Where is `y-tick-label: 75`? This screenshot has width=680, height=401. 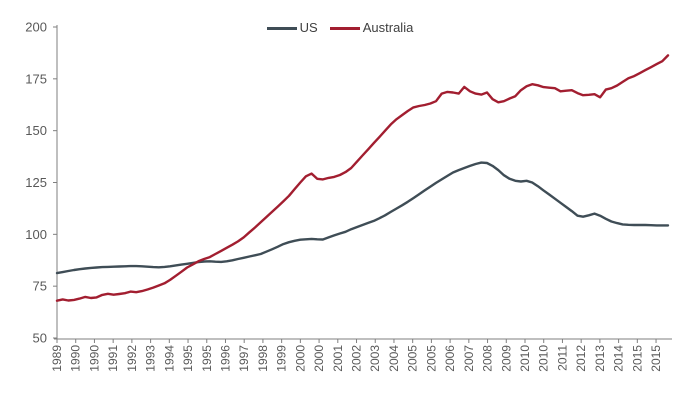
y-tick-label: 75 is located at coordinates (40, 286).